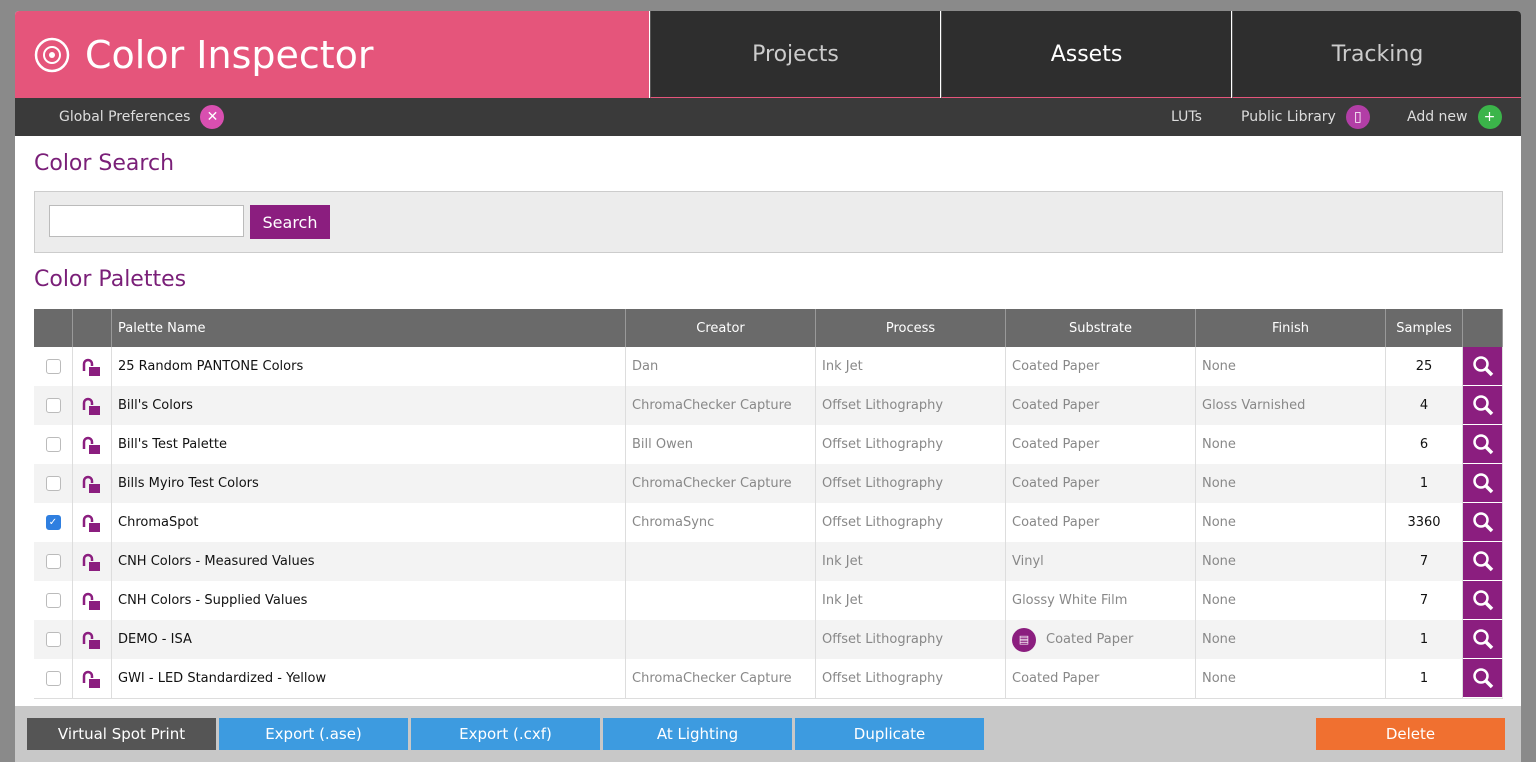 This screenshot has height=762, width=1536. What do you see at coordinates (1186, 117) in the screenshot?
I see `luts: LUTs` at bounding box center [1186, 117].